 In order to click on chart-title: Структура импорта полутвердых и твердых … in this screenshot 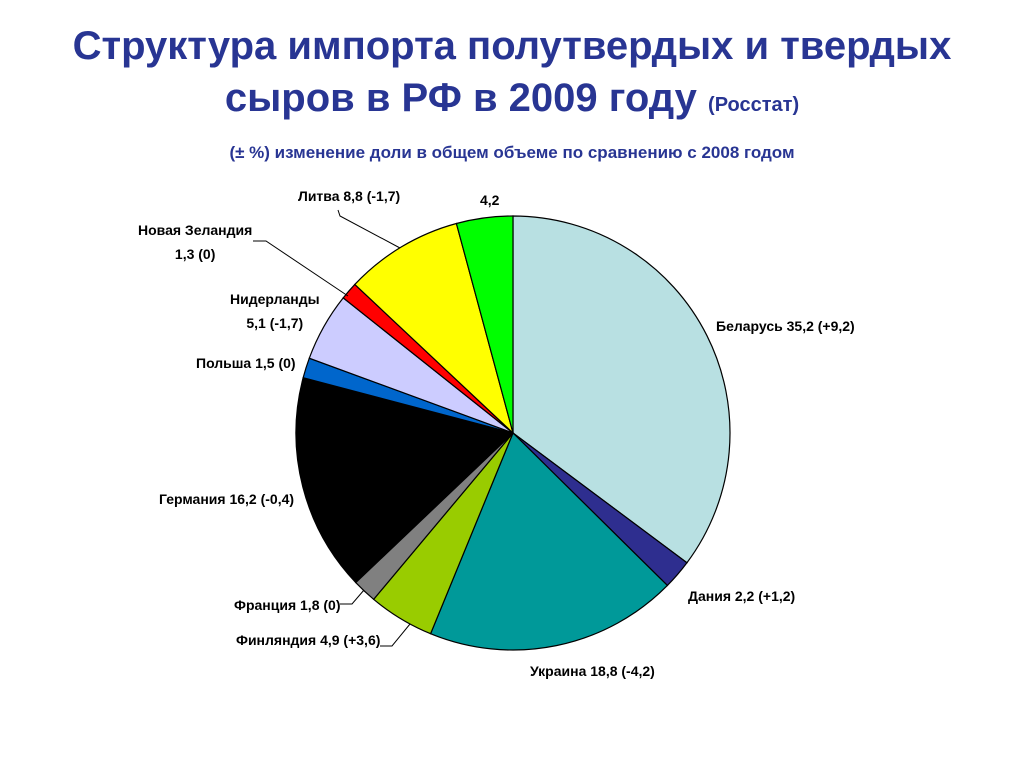, I will do `click(512, 75)`.